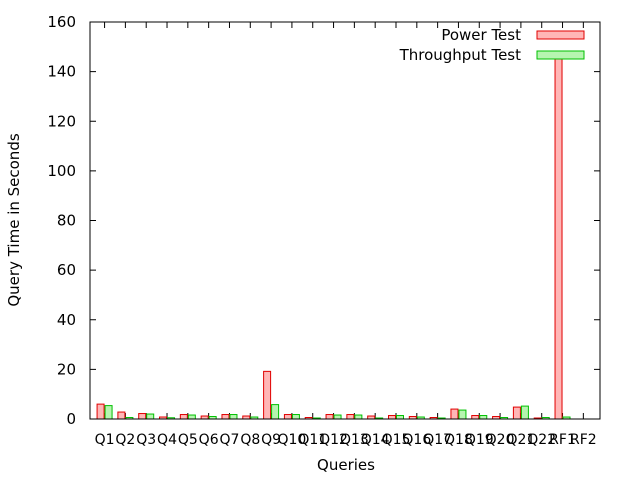 The height and width of the screenshot is (480, 640). I want to click on x-tick-label: Q9, so click(271, 440).